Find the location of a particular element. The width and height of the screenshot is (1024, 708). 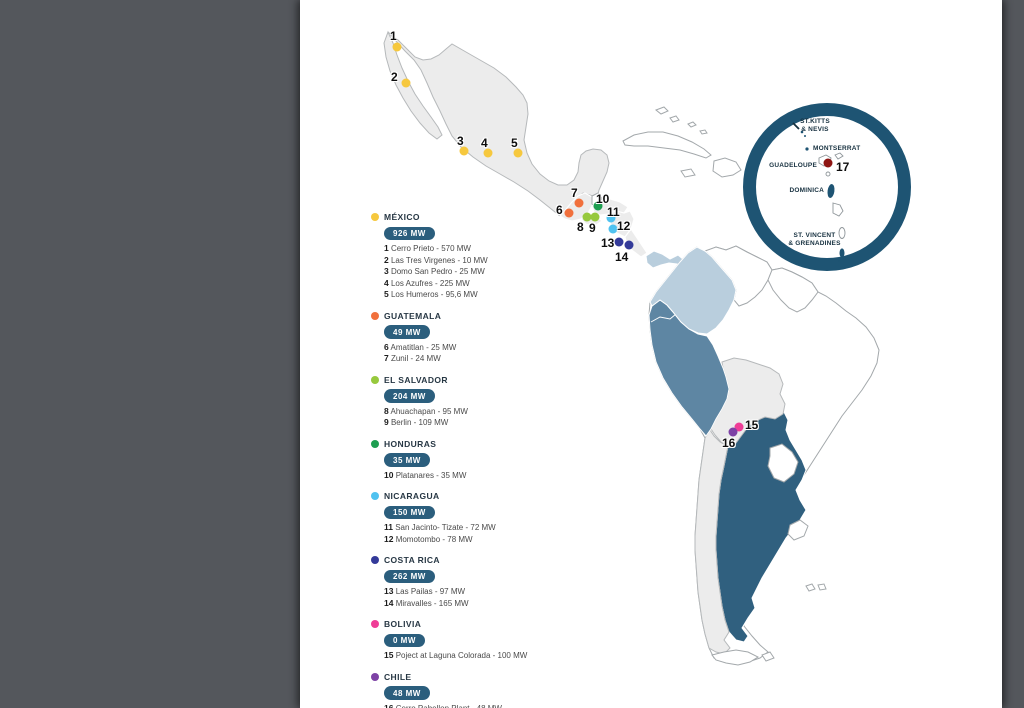

legend-plant-number: 12 is located at coordinates (389, 538).